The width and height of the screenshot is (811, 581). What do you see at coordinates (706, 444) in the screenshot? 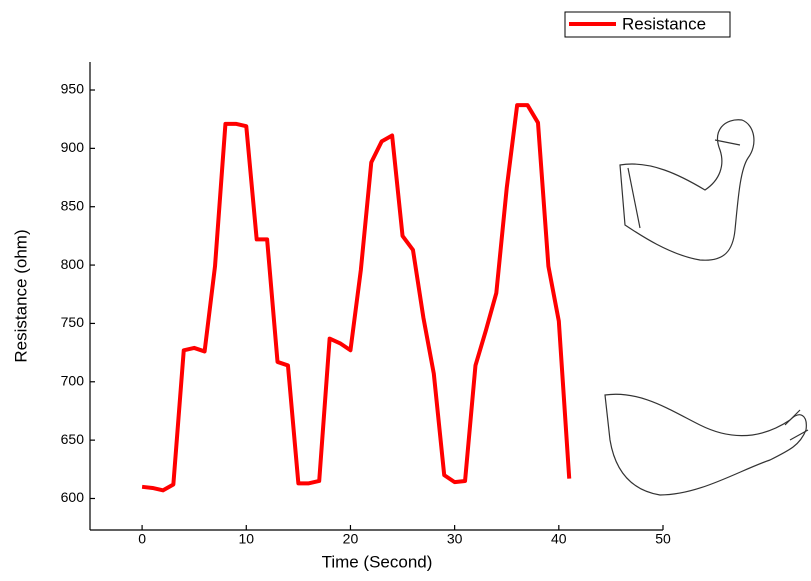
I see `arm-straight-sketch` at bounding box center [706, 444].